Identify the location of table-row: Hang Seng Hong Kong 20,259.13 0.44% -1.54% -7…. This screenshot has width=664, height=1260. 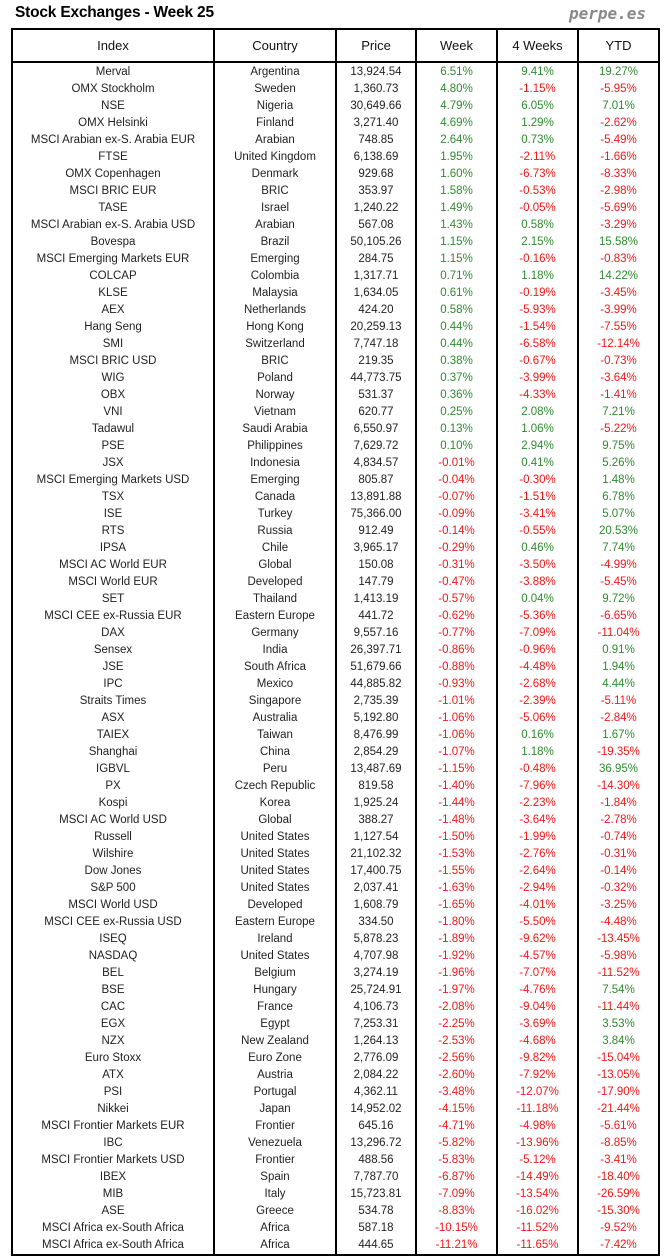
(335, 327).